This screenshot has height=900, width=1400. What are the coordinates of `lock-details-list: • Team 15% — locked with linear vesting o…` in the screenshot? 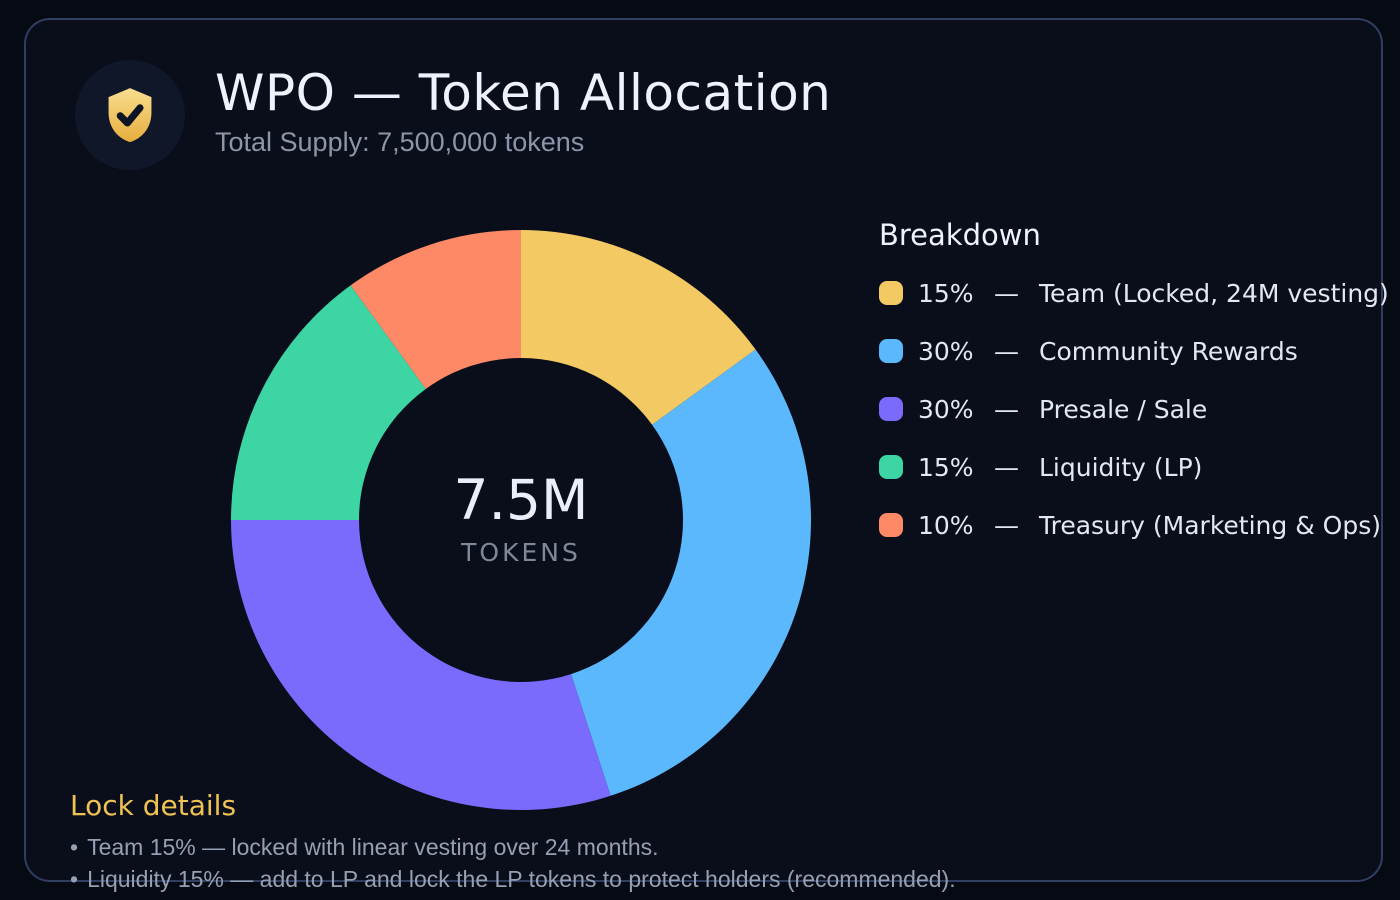 It's located at (513, 863).